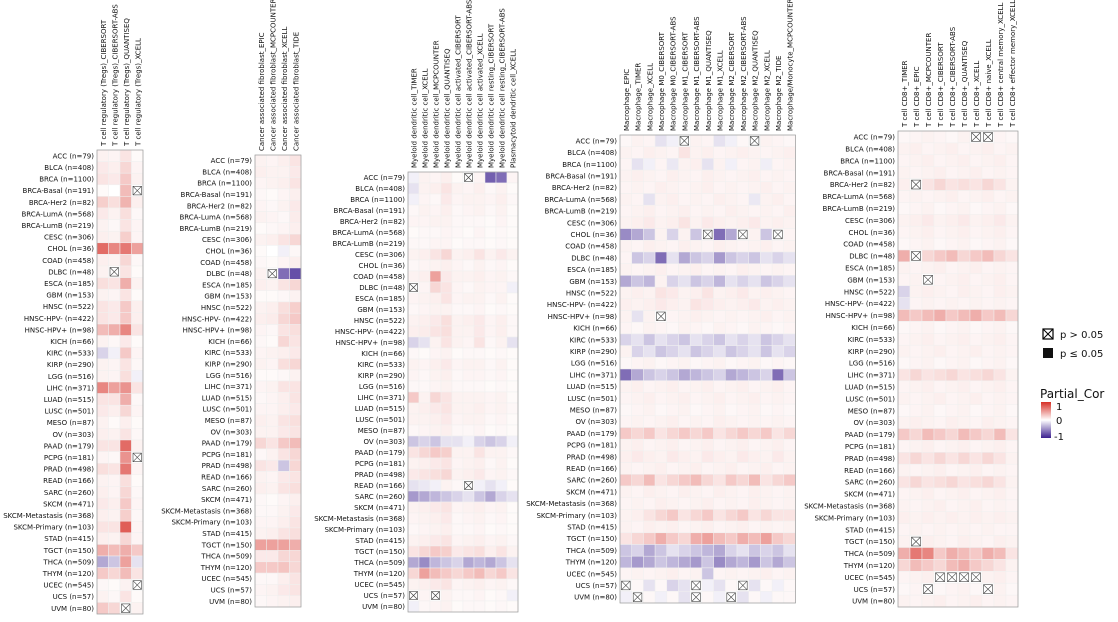 The width and height of the screenshot is (1118, 622). Describe the element at coordinates (1013, 64) in the screenshot. I see `column-label: T cell CD8+ effector memory_XCELL` at that location.